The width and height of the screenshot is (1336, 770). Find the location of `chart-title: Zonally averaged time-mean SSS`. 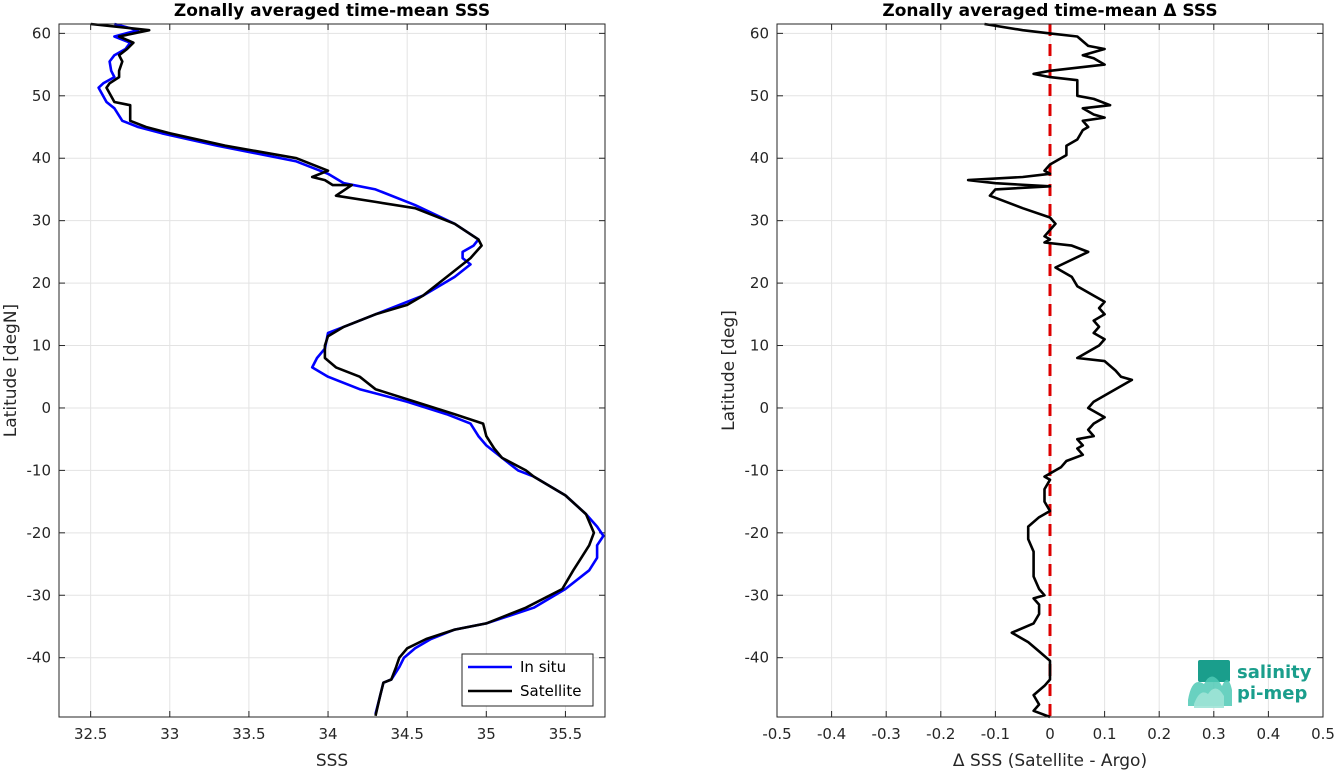

chart-title: Zonally averaged time-mean SSS is located at coordinates (332, 11).